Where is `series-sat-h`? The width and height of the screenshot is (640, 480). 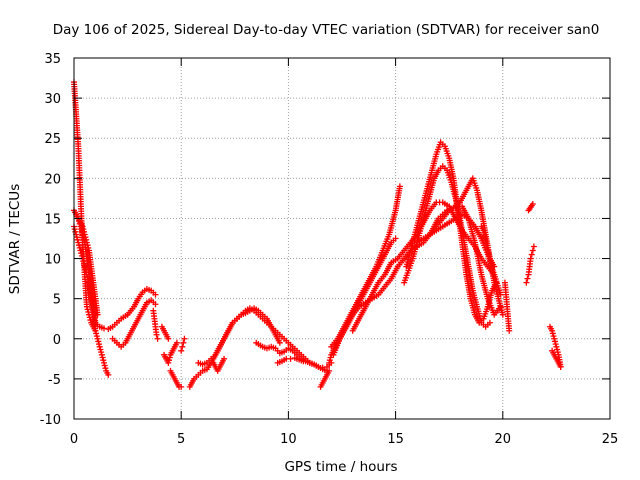
series-sat-h is located at coordinates (170, 352).